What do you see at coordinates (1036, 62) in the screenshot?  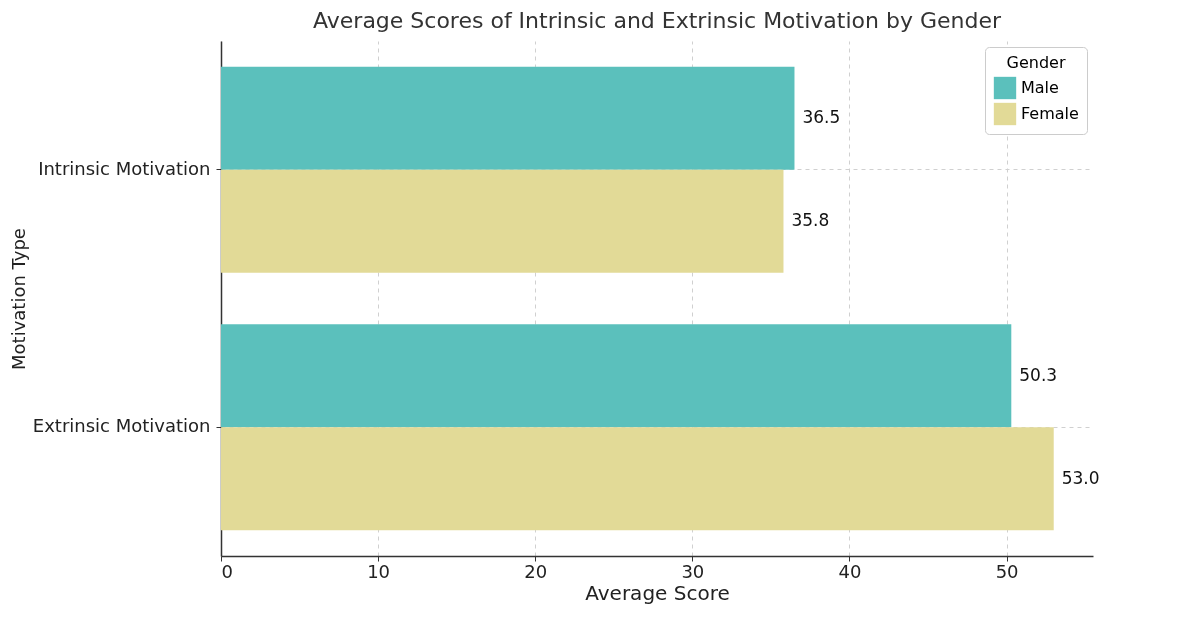 I see `legend-title: Gender` at bounding box center [1036, 62].